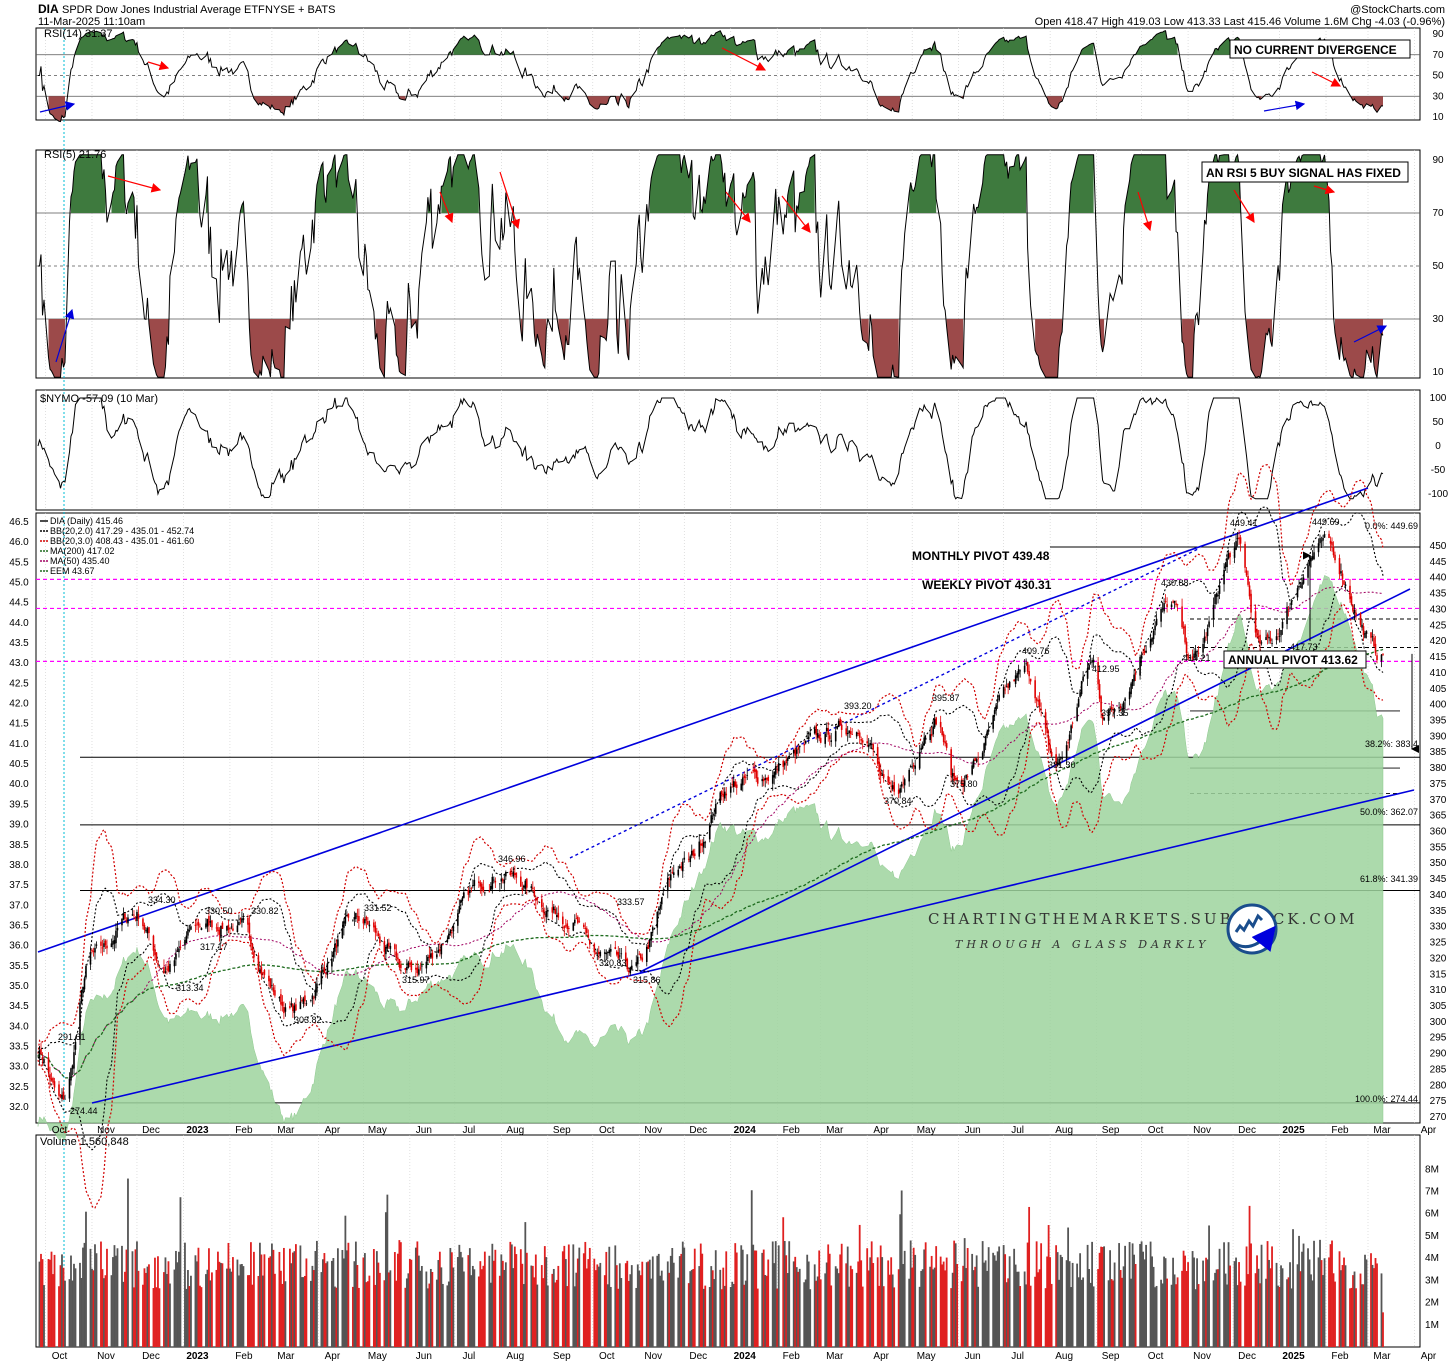  I want to click on nymo-panel, so click(710, 448).